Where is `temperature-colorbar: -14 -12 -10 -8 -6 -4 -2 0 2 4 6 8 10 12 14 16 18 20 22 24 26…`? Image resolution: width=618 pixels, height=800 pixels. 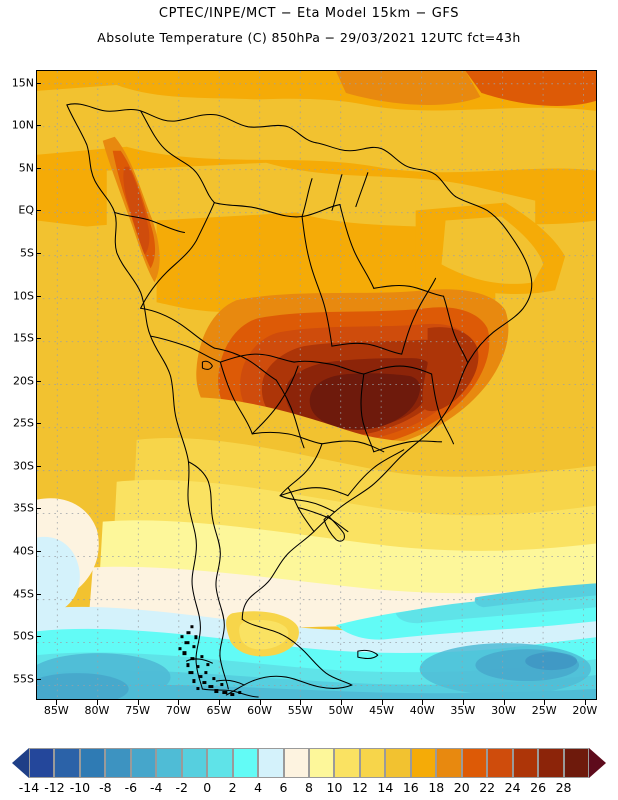
temperature-colorbar: -14 -12 -10 -8 -6 -4 -2 0 2 4 6 8 10 12 14 16 18 20 22 24 26… is located at coordinates (309, 771).